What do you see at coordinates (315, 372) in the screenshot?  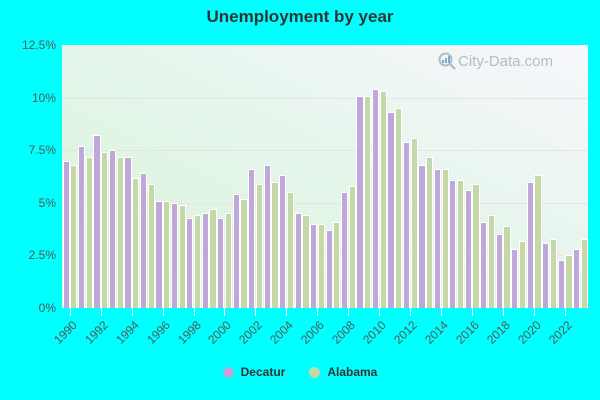 I see `legend-swatch-alabama` at bounding box center [315, 372].